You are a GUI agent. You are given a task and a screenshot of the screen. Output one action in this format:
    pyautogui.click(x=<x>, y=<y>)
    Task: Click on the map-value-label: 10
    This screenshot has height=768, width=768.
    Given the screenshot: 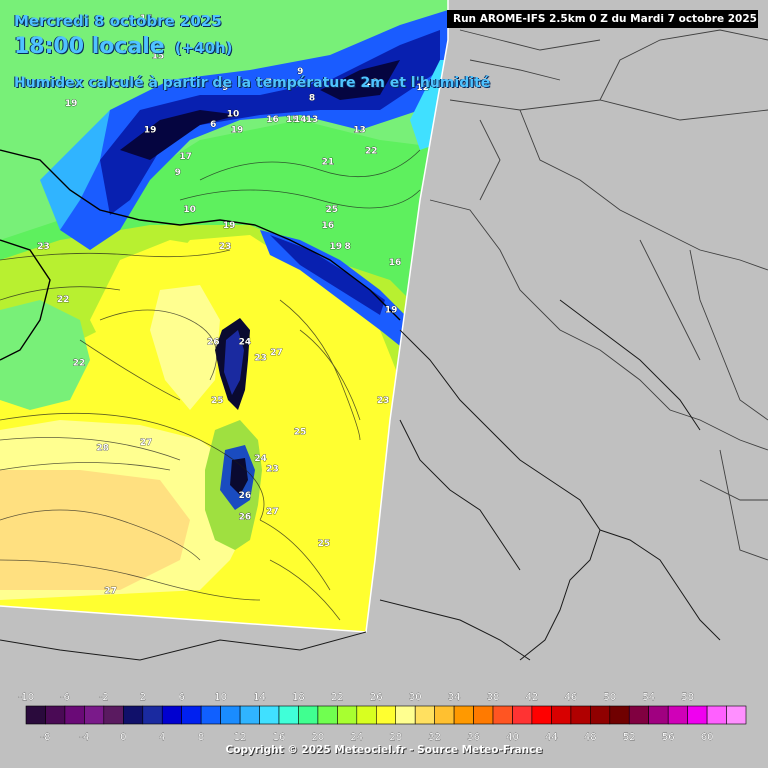 What is the action you would take?
    pyautogui.click(x=233, y=115)
    